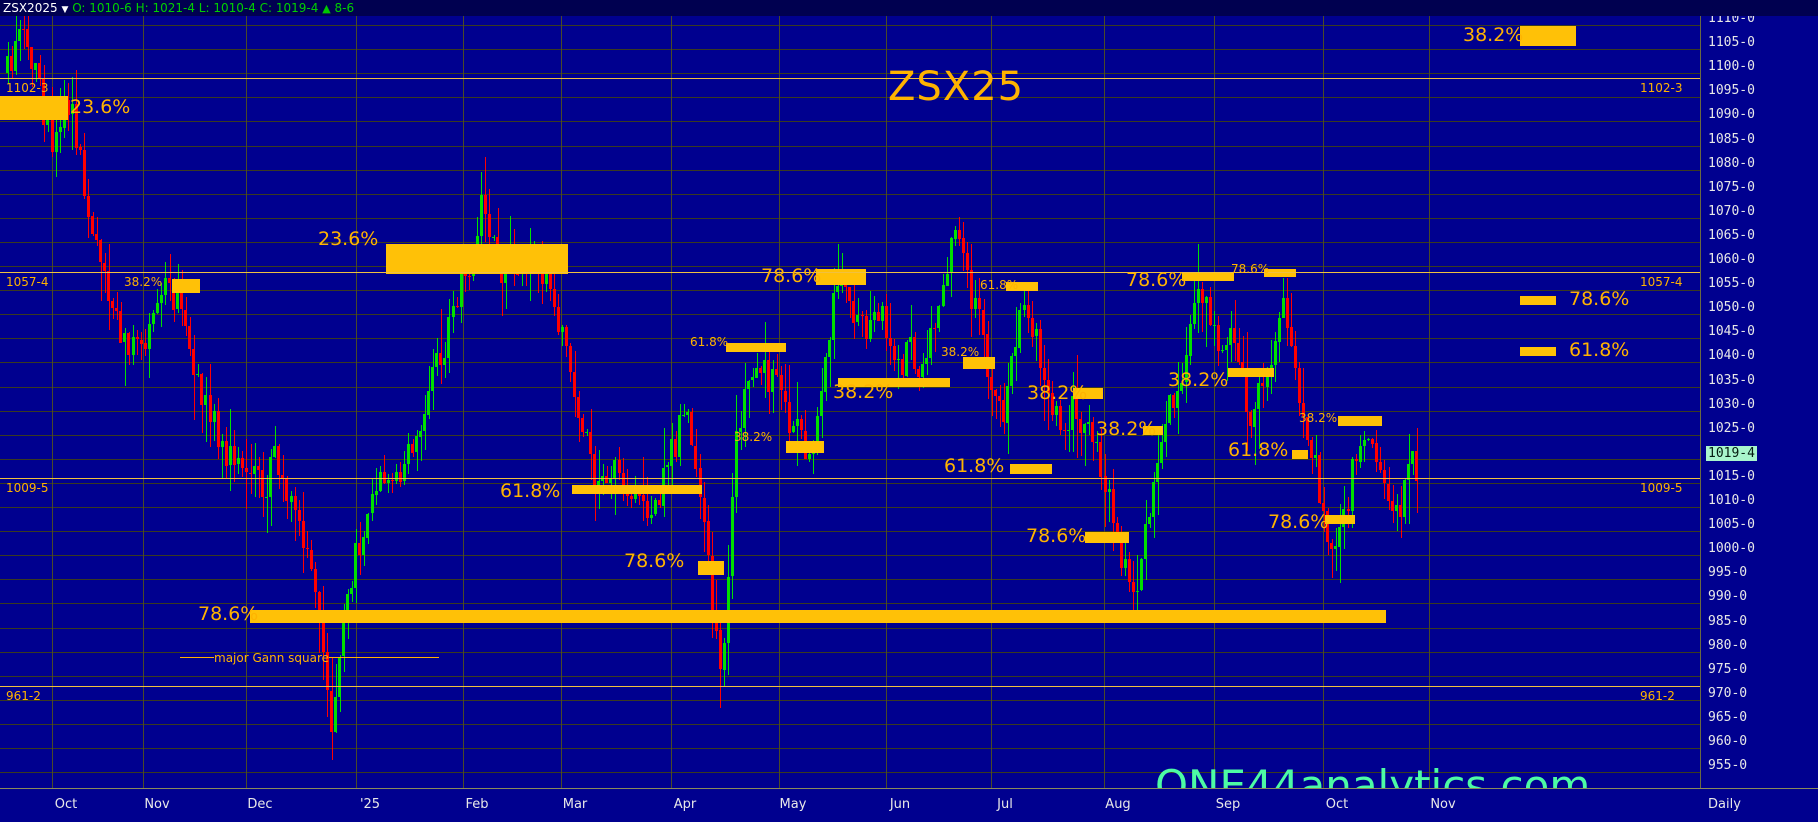 Image resolution: width=1818 pixels, height=822 pixels. What do you see at coordinates (30, 8) in the screenshot?
I see `symbol-label: ZSX2025` at bounding box center [30, 8].